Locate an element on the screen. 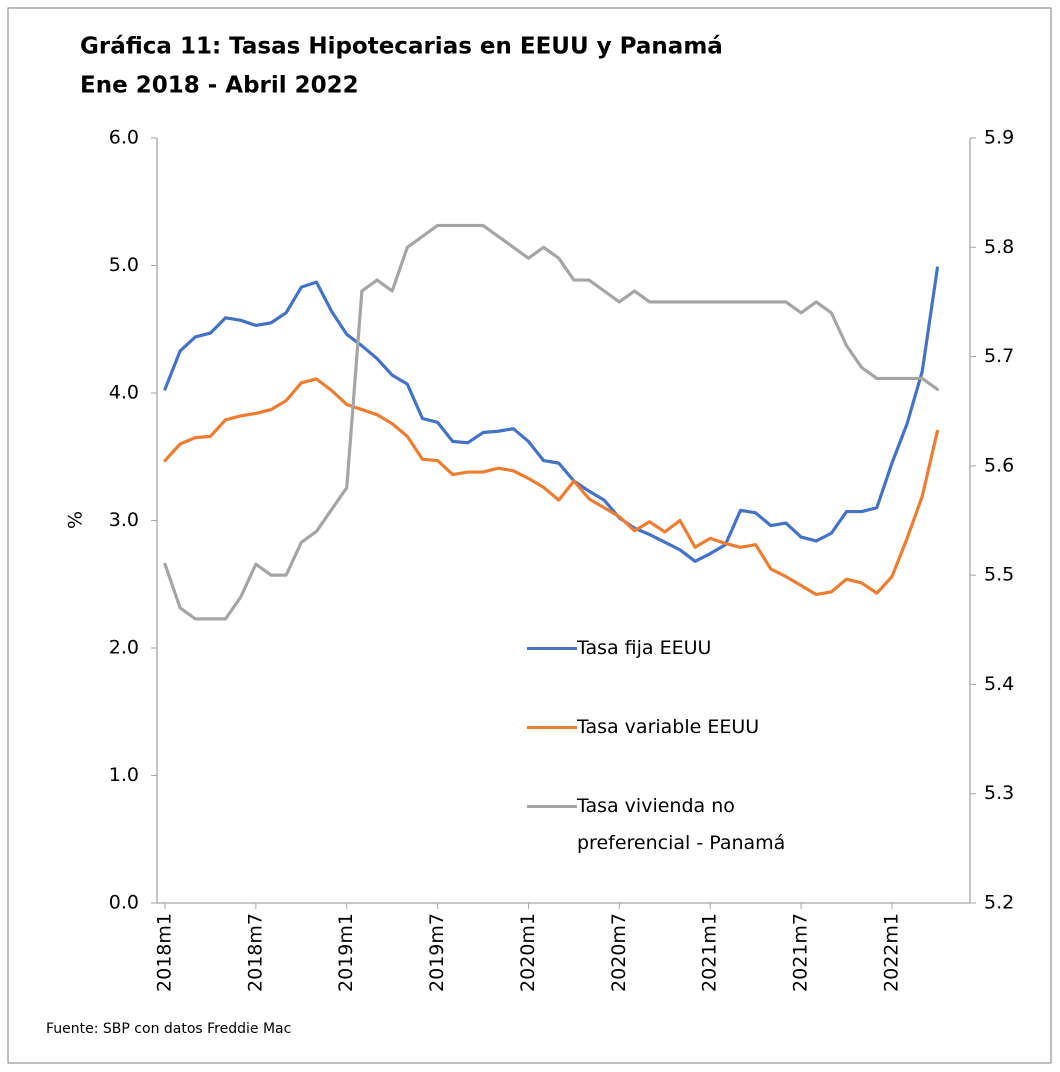  x-tick-label: 2020m1 is located at coordinates (528, 952).